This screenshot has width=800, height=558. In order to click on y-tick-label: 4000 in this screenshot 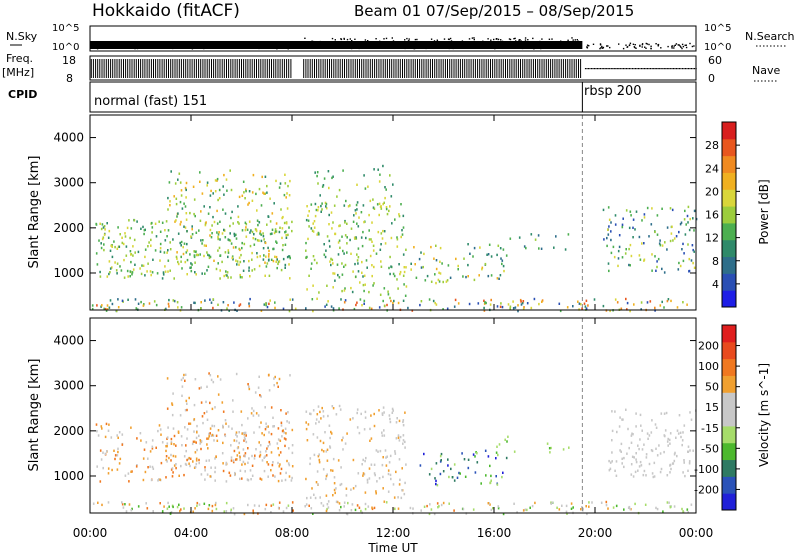, I will do `click(68, 138)`.